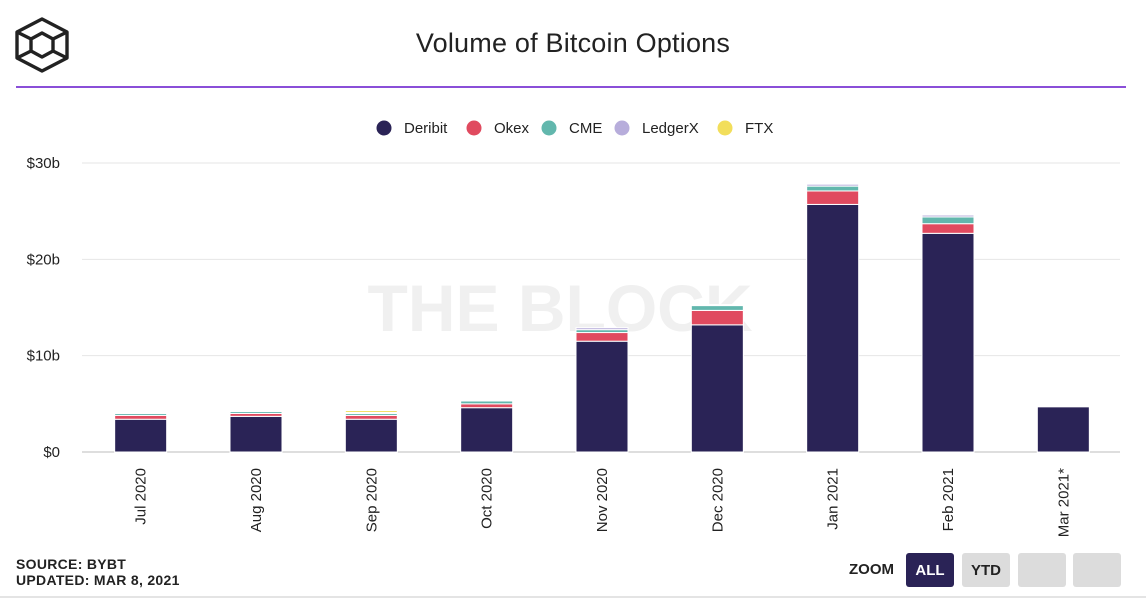 The width and height of the screenshot is (1146, 598). What do you see at coordinates (717, 500) in the screenshot?
I see `x-tick-label: Dec 2020` at bounding box center [717, 500].